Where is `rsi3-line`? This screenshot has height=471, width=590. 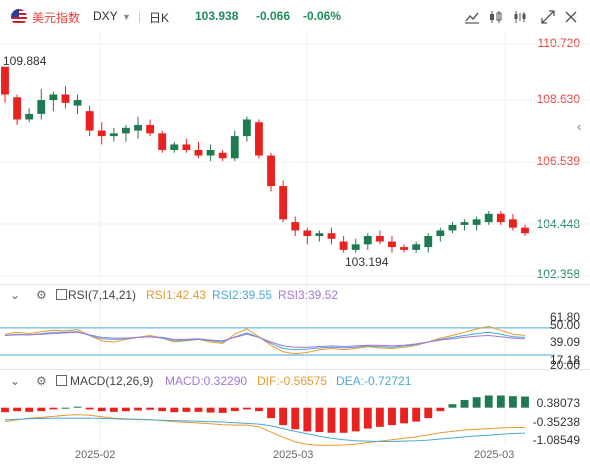
rsi3-line is located at coordinates (265, 339).